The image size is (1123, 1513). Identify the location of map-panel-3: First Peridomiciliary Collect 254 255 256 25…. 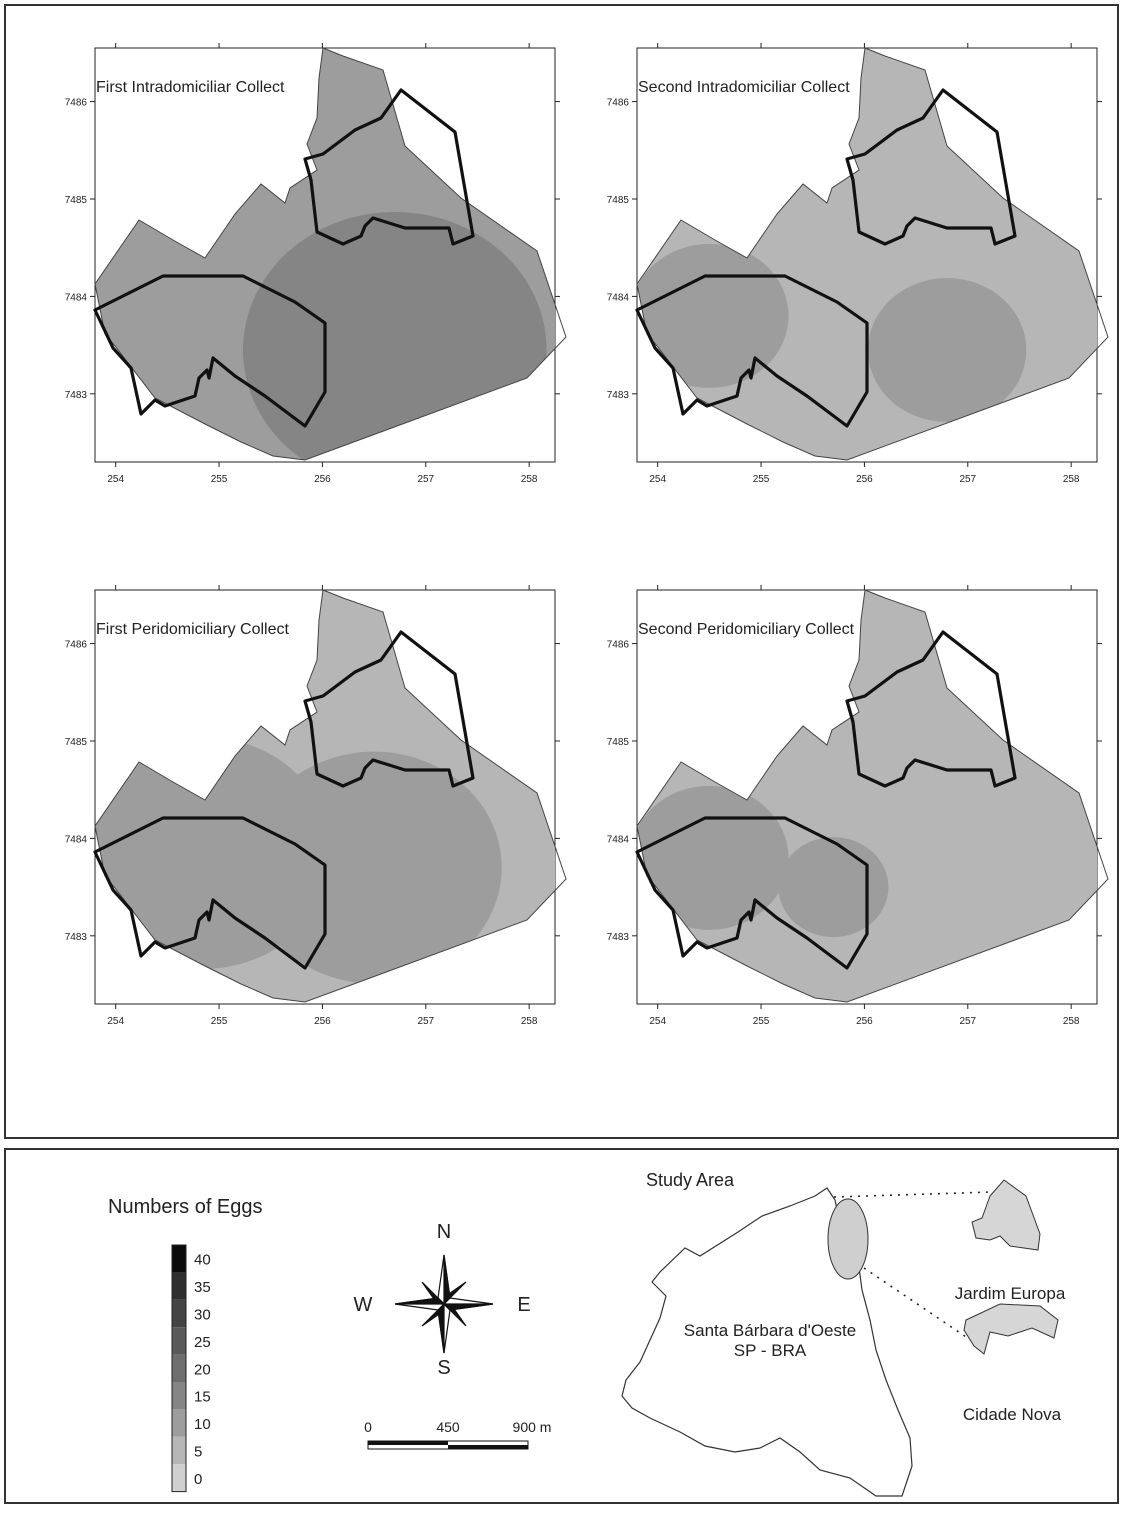
(316, 806).